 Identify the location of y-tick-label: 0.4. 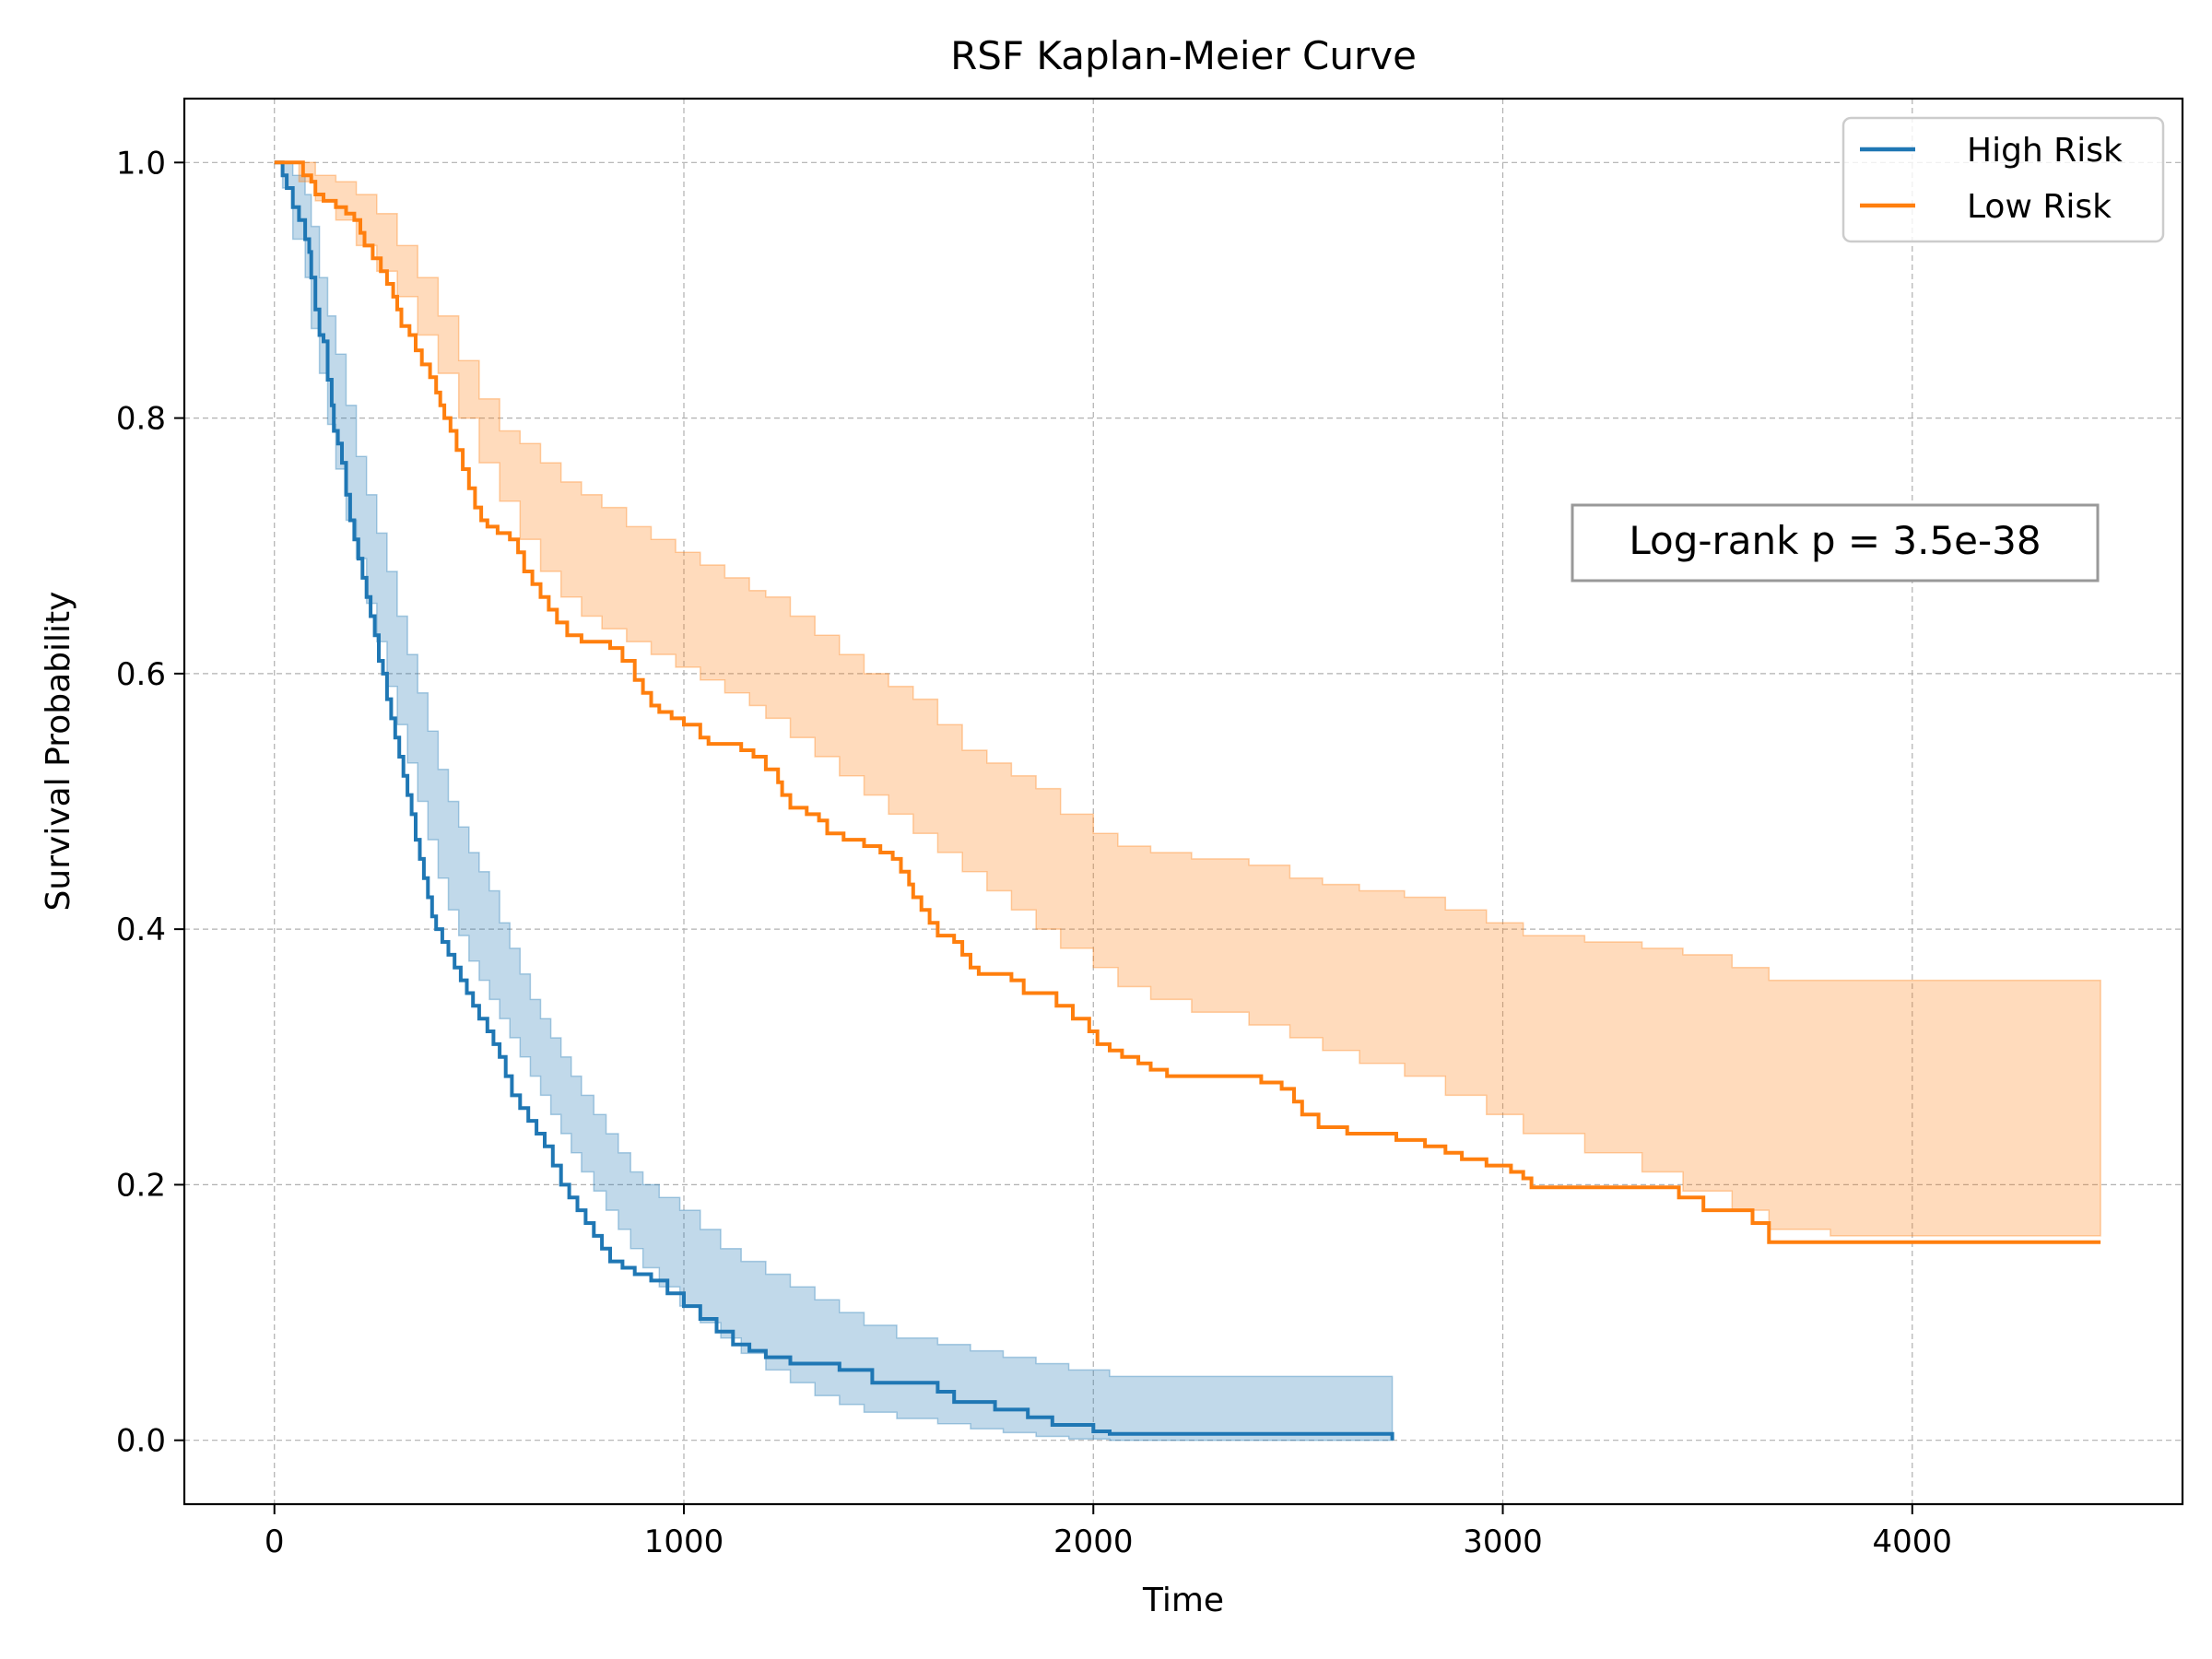
(141, 930).